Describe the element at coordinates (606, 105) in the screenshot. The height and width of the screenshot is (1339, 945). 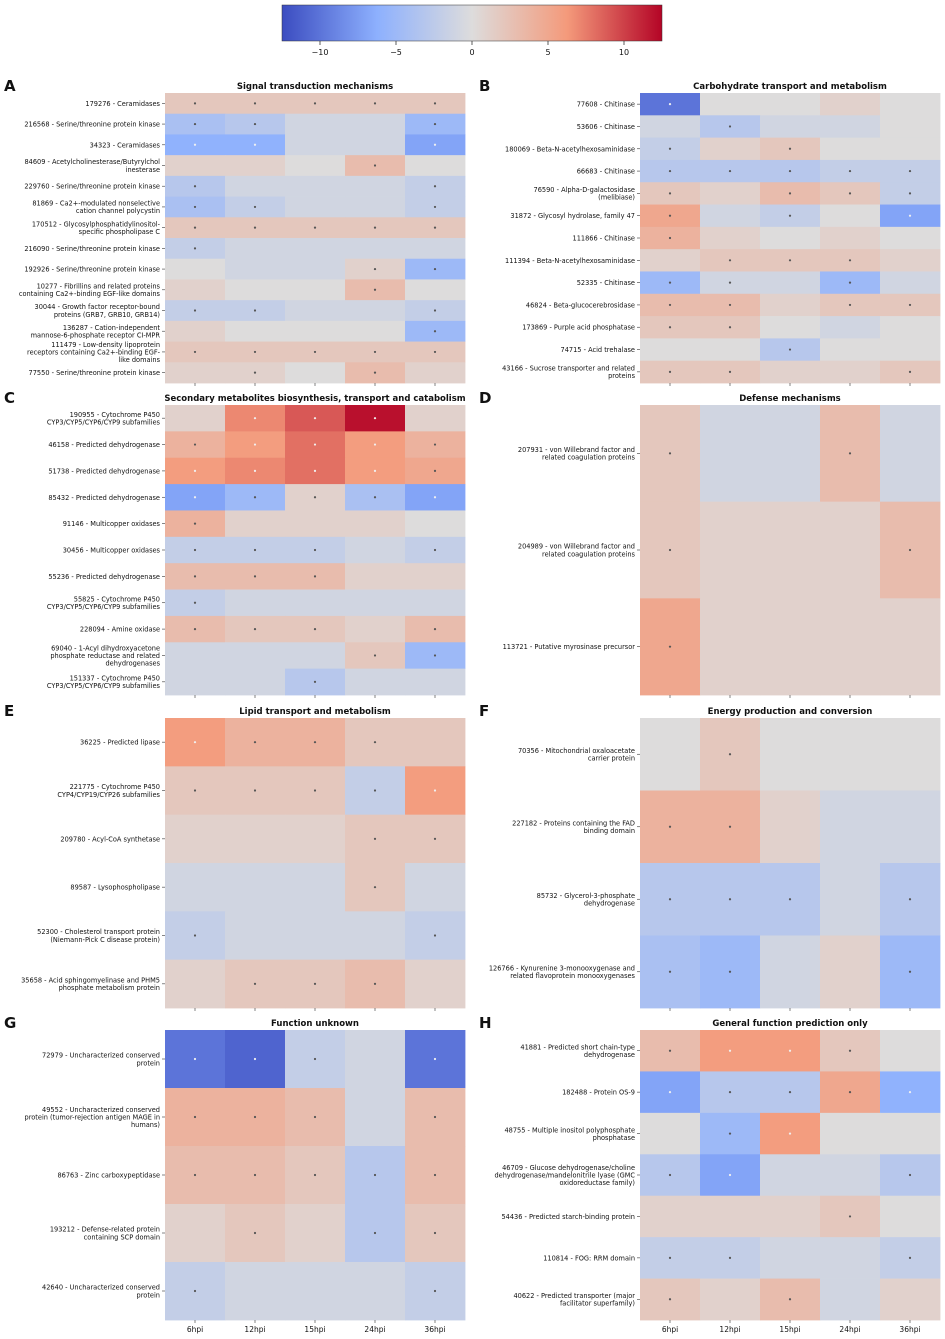
I see `row-label: 77608 - Chitinase` at that location.